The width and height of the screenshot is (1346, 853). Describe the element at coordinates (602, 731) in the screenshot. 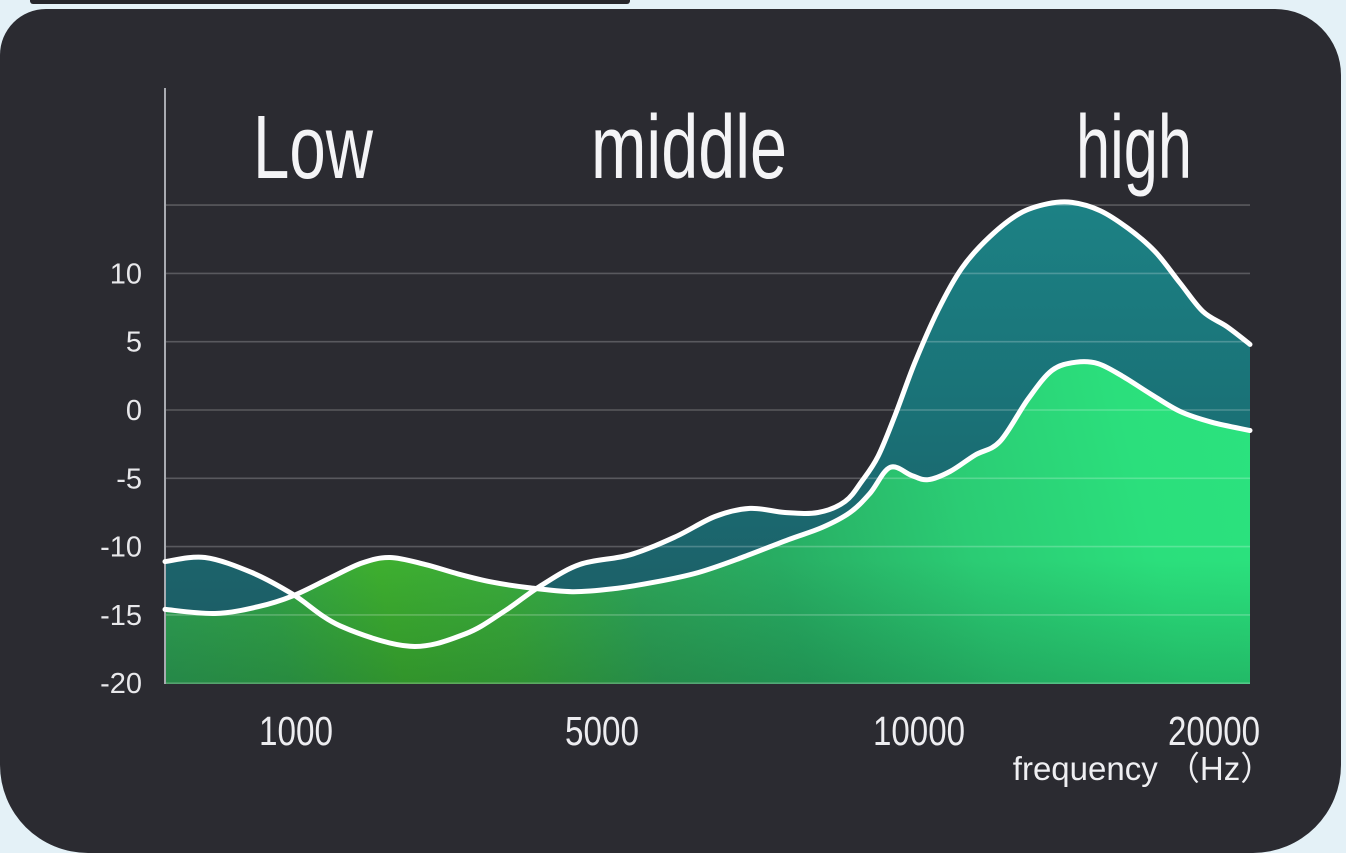

I see `x-tick-label: 5000` at that location.